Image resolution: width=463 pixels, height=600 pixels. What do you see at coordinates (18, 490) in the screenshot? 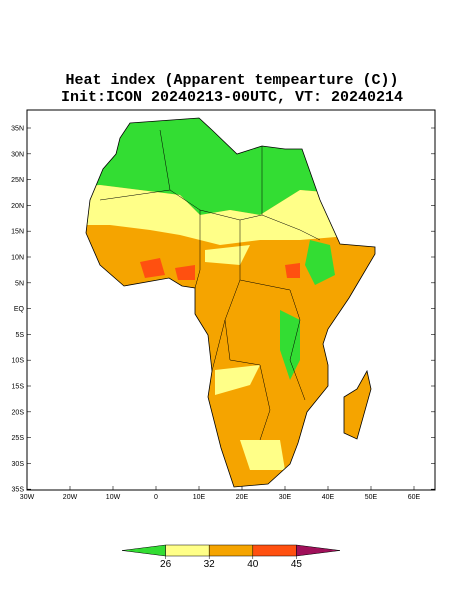
I see `lat-tick-label: 35S` at bounding box center [18, 490].